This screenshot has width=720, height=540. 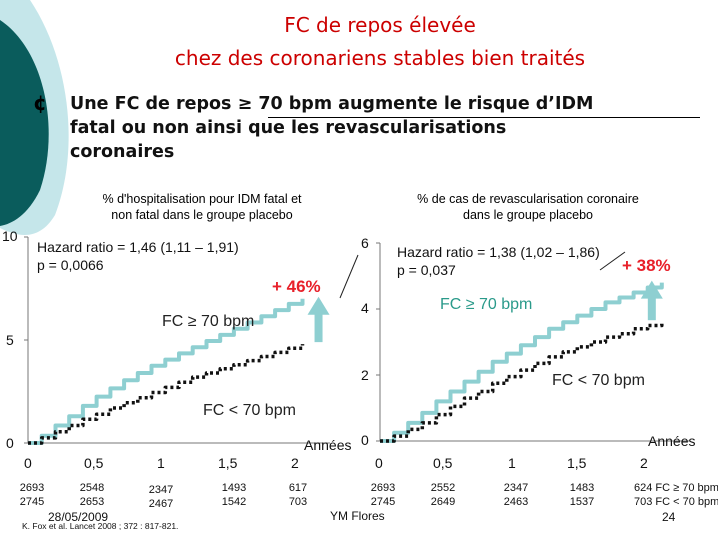 I want to click on right-at-risk-top-0: 2693, so click(x=383, y=488).